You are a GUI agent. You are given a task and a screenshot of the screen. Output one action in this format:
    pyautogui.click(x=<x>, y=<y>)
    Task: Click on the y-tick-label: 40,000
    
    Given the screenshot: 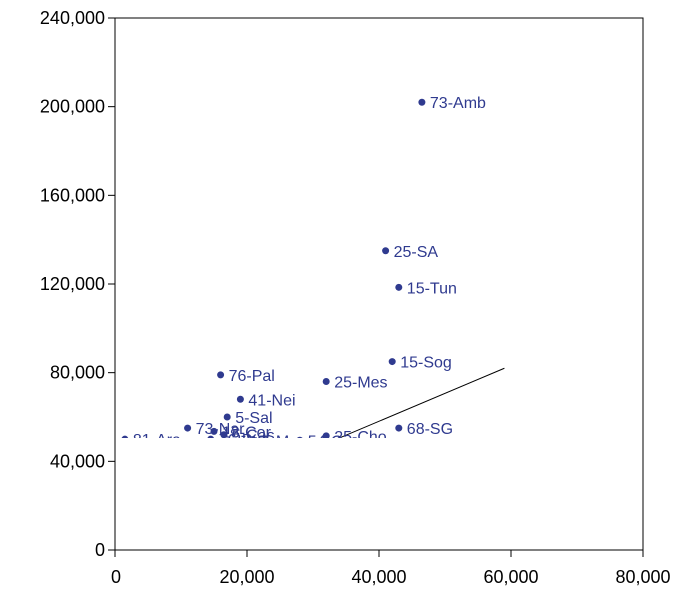 What is the action you would take?
    pyautogui.click(x=77, y=461)
    